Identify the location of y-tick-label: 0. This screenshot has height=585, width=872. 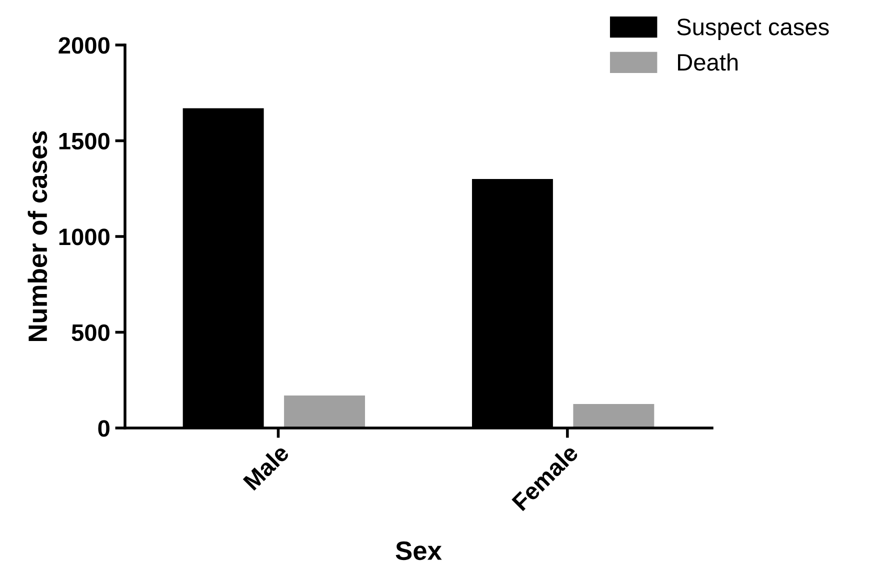
(104, 428).